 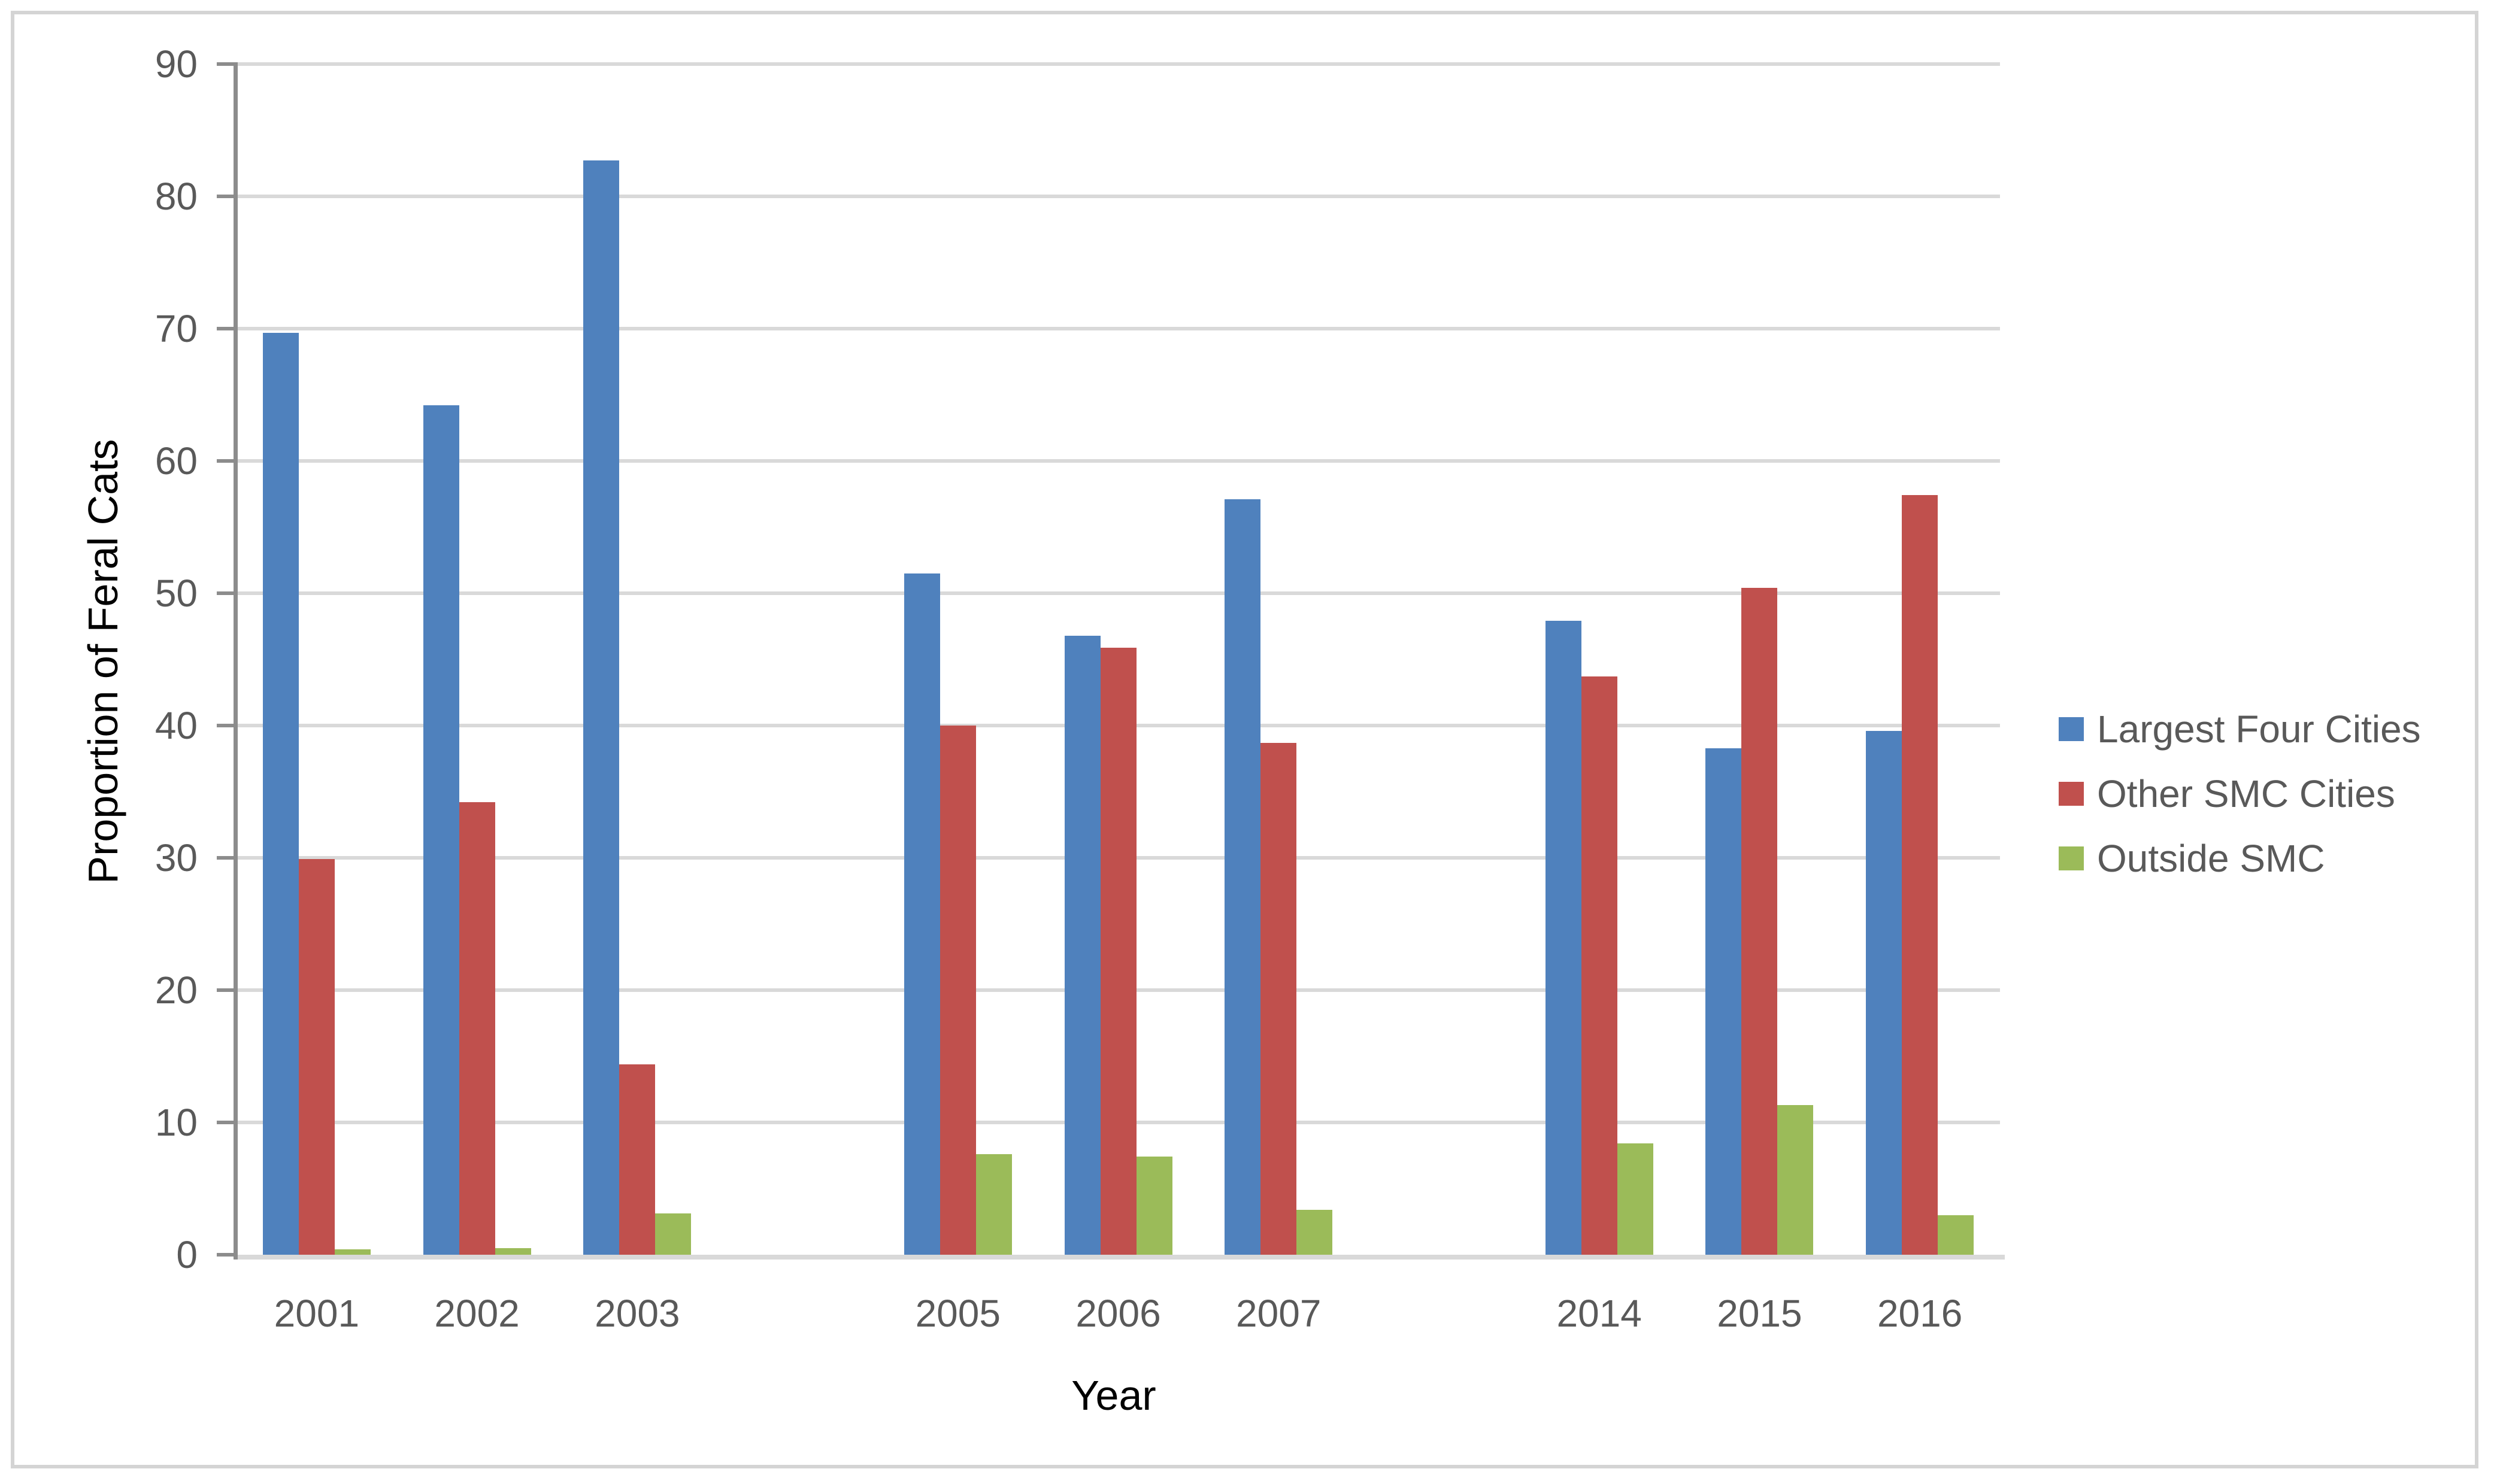 I want to click on bar-2016-outside-smc, so click(x=1956, y=1235).